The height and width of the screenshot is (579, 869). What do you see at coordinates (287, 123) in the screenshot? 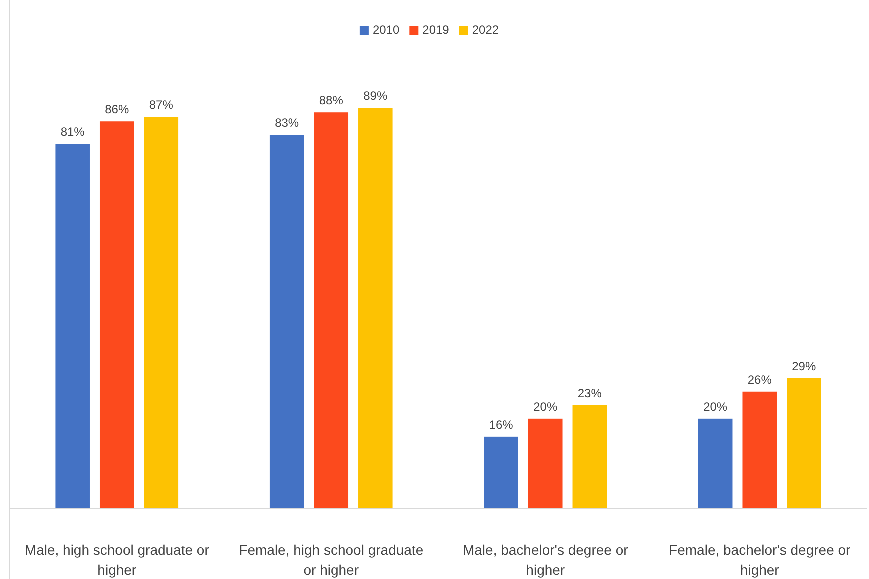
I see `data-label: 83%` at bounding box center [287, 123].